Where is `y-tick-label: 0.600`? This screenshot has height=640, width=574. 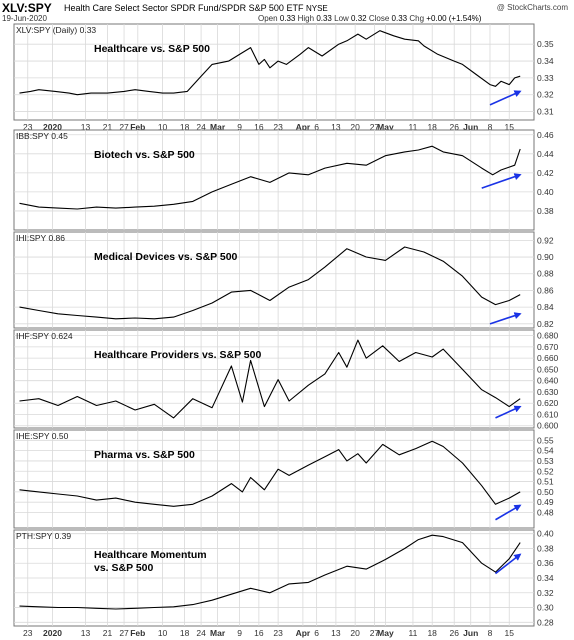 y-tick-label: 0.600 is located at coordinates (548, 426).